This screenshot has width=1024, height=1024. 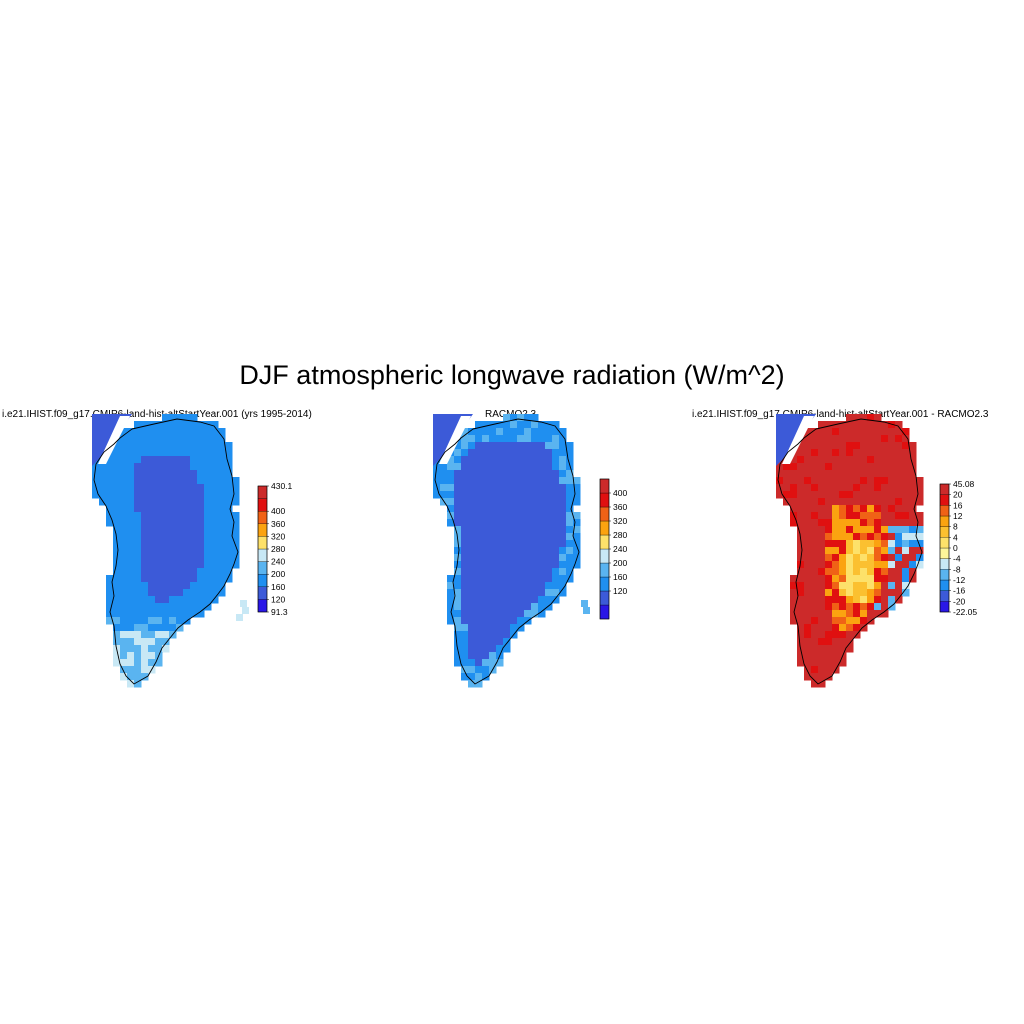 I want to click on colorbar-tick-label: 12, so click(x=958, y=516).